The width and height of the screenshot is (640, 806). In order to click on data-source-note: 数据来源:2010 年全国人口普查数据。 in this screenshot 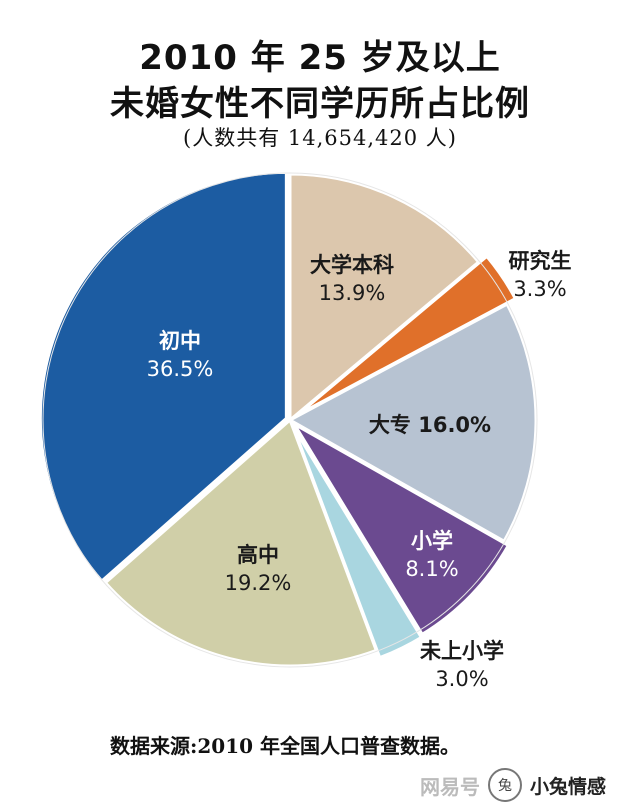, I will do `click(285, 746)`.